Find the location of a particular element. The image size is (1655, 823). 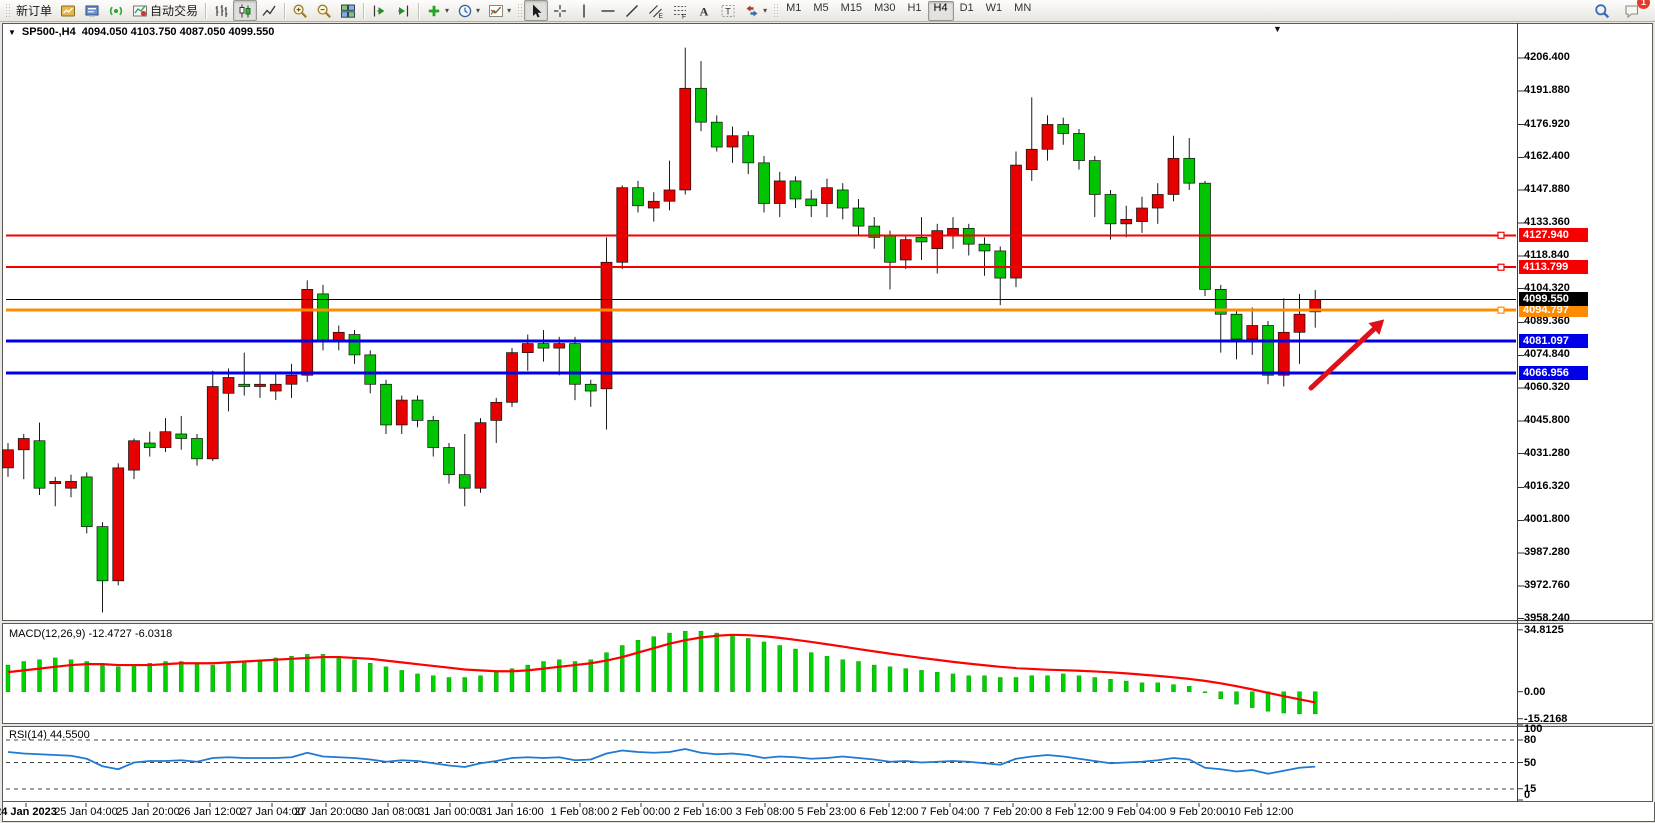

profiles-button is located at coordinates (92, 10).